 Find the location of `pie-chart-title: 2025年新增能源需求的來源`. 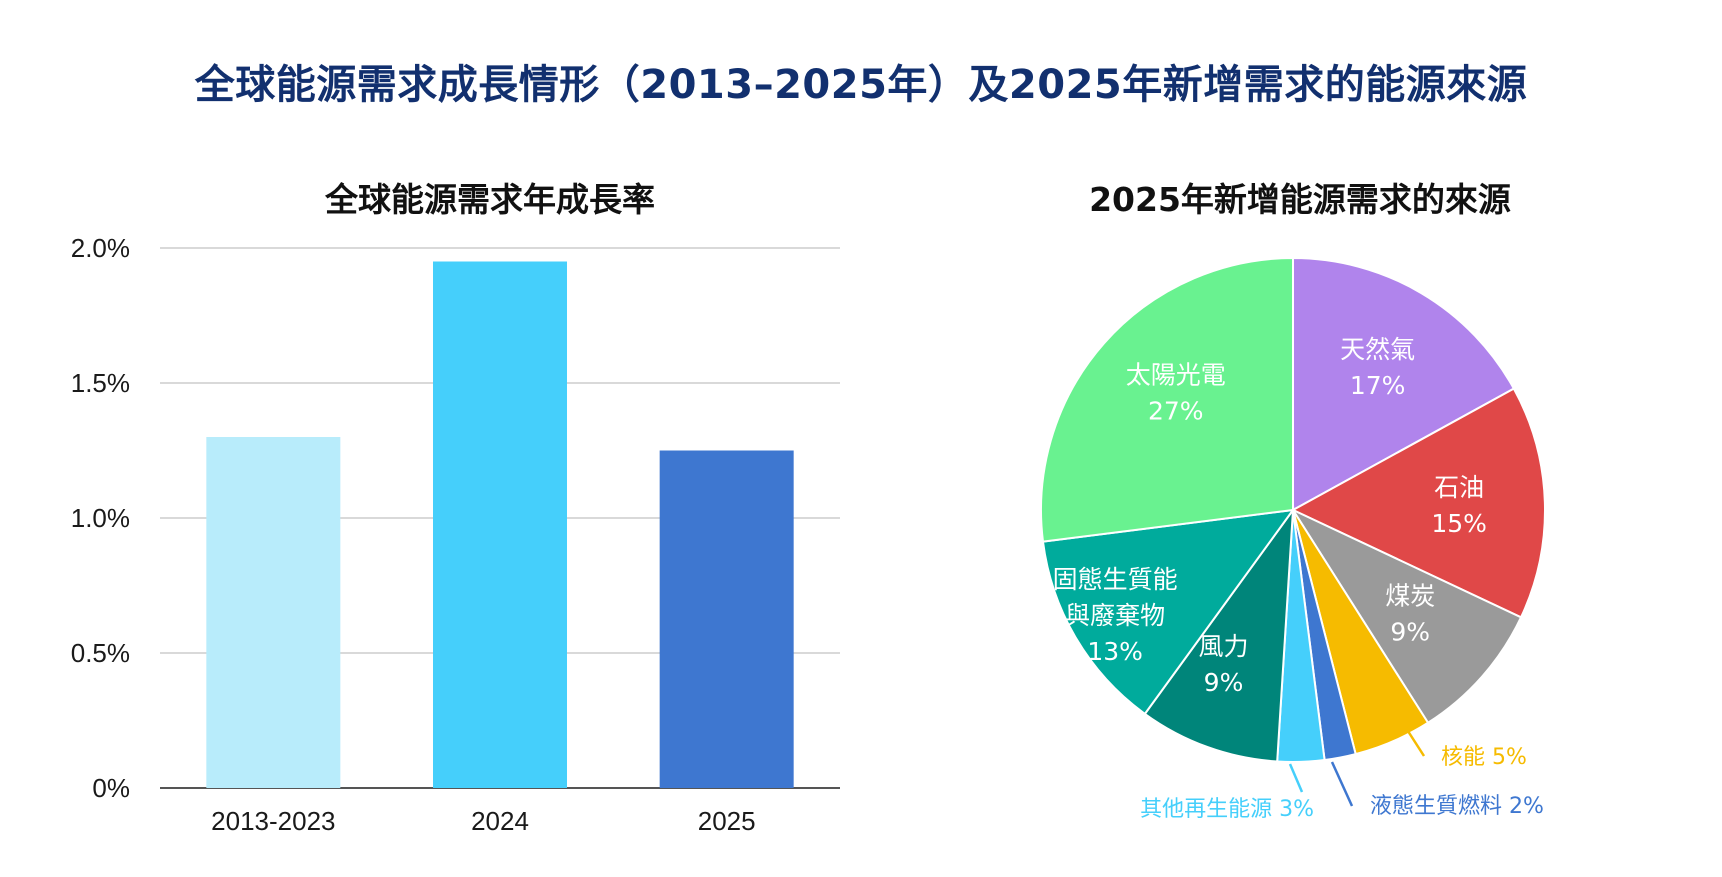

pie-chart-title: 2025年新增能源需求的來源 is located at coordinates (1300, 199).